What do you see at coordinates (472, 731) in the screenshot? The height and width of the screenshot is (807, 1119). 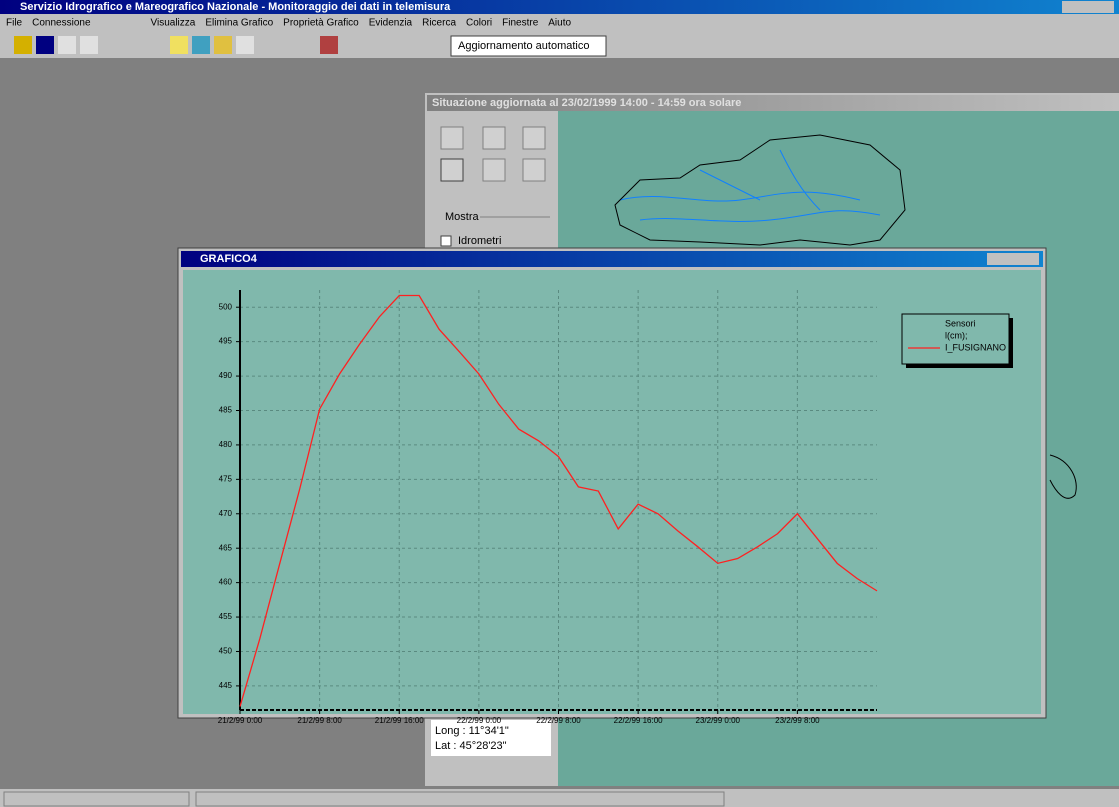 I see `longitude: Long : 11°34'1"` at bounding box center [472, 731].